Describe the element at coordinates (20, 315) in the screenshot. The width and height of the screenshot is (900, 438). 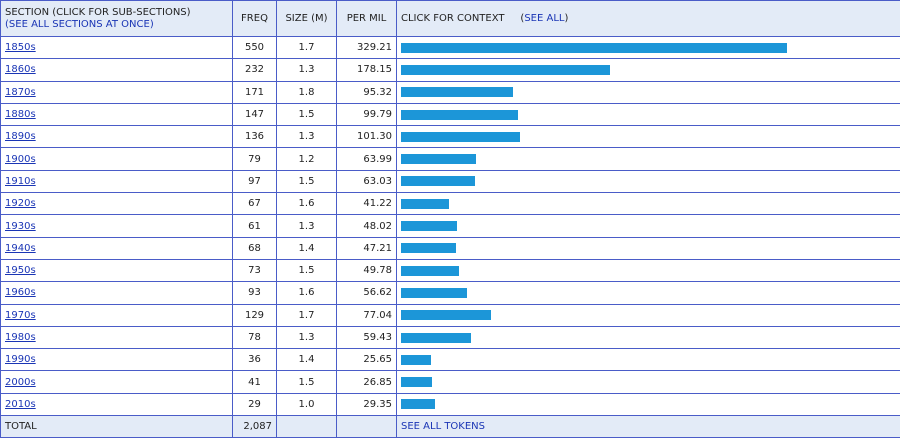
I see `section-link: 1970s` at that location.